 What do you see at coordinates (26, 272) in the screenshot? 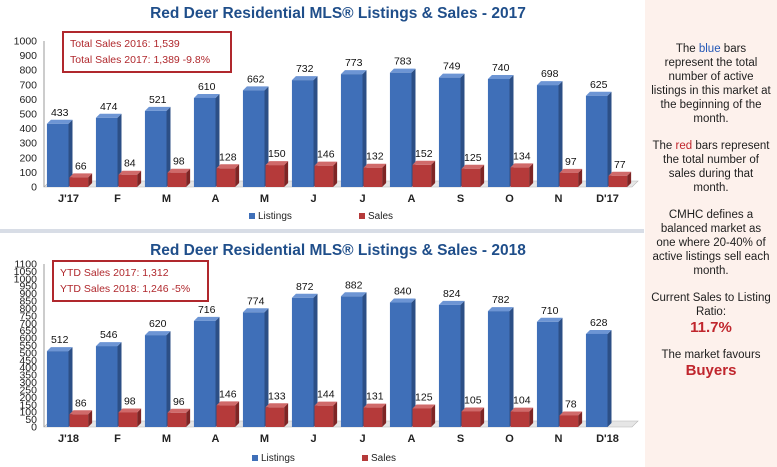
I see `y-tick-label: 1050` at bounding box center [26, 272].